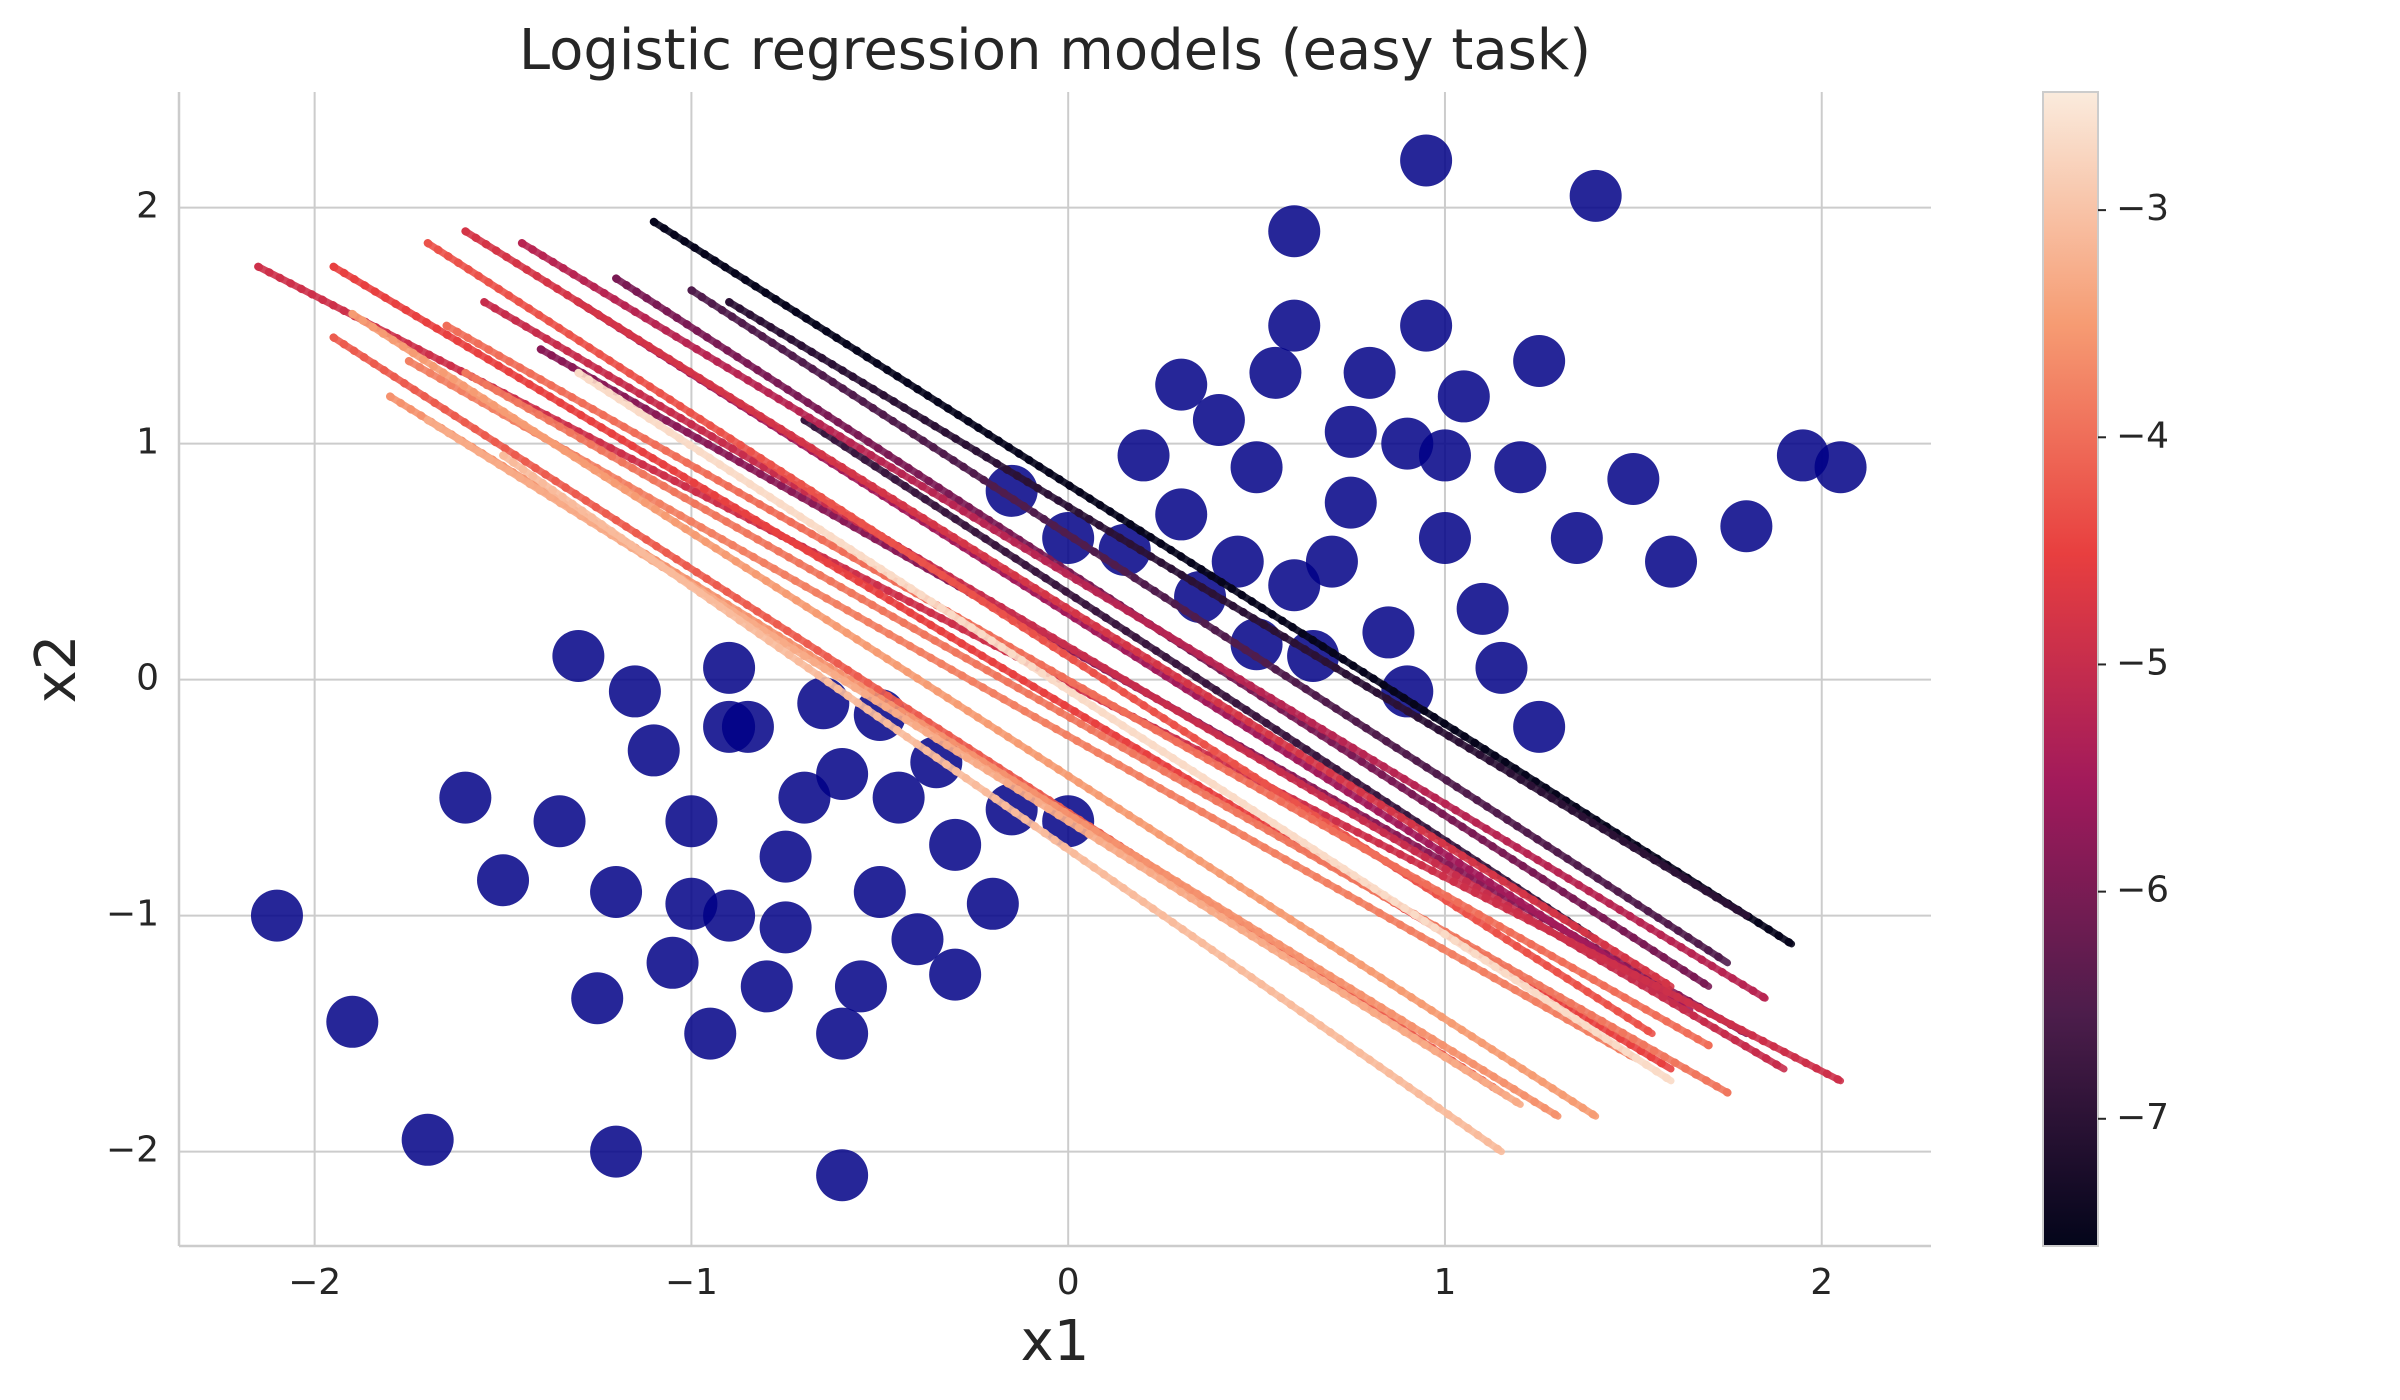 The image size is (2400, 1400). Describe the element at coordinates (1068, 1282) in the screenshot. I see `x-tick-label: 0` at that location.